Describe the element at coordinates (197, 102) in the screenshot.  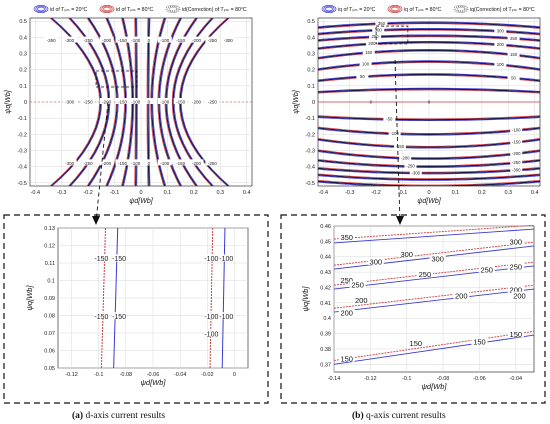
I see `contour-label: -200` at that location.